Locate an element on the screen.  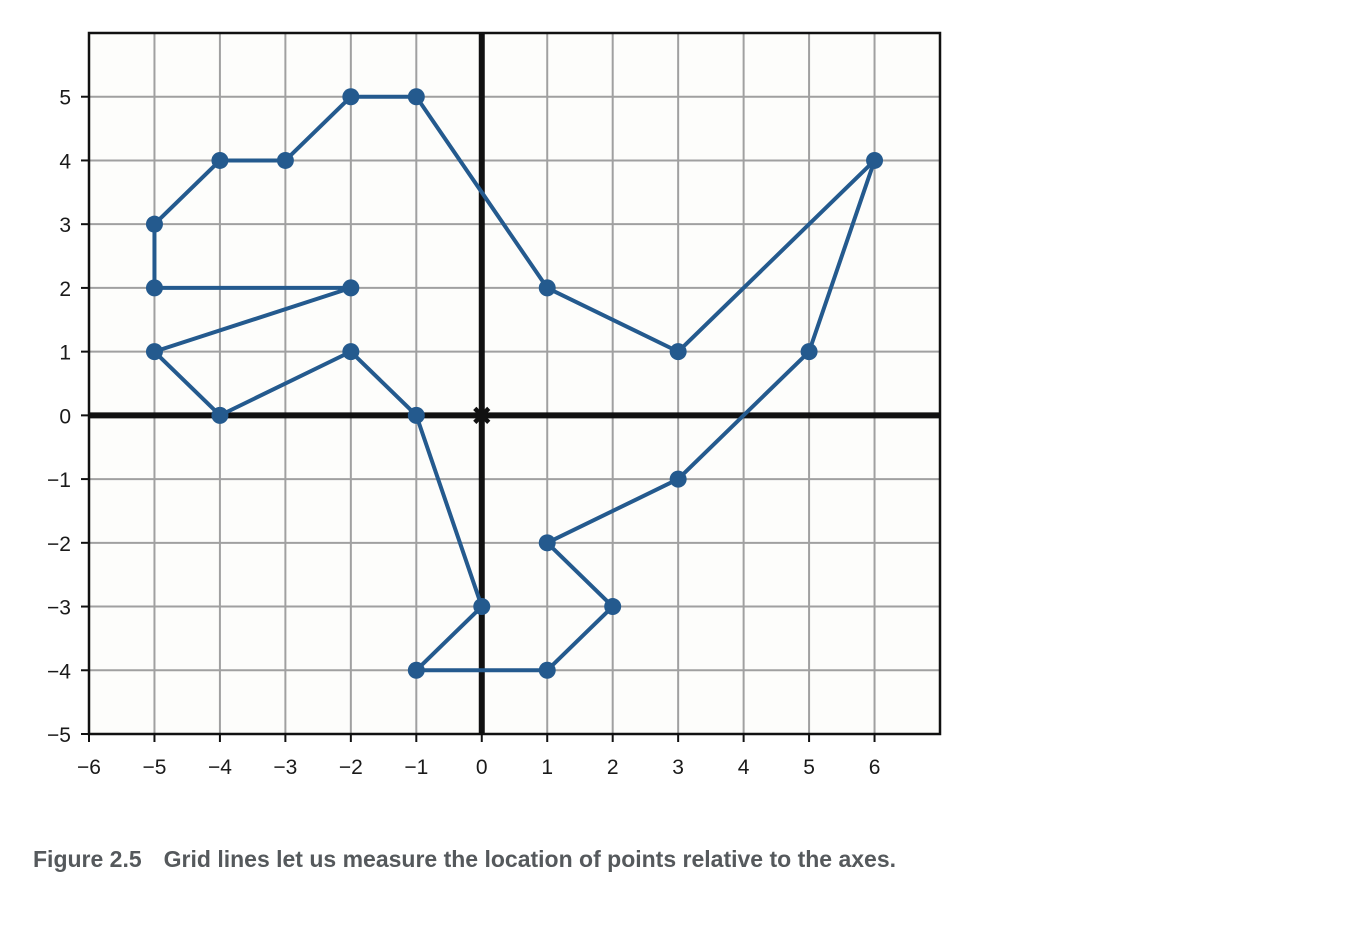
x-tick-label: 5 is located at coordinates (809, 767).